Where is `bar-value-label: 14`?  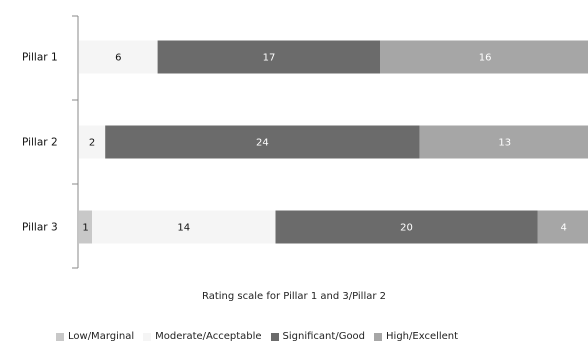 bar-value-label: 14 is located at coordinates (183, 228).